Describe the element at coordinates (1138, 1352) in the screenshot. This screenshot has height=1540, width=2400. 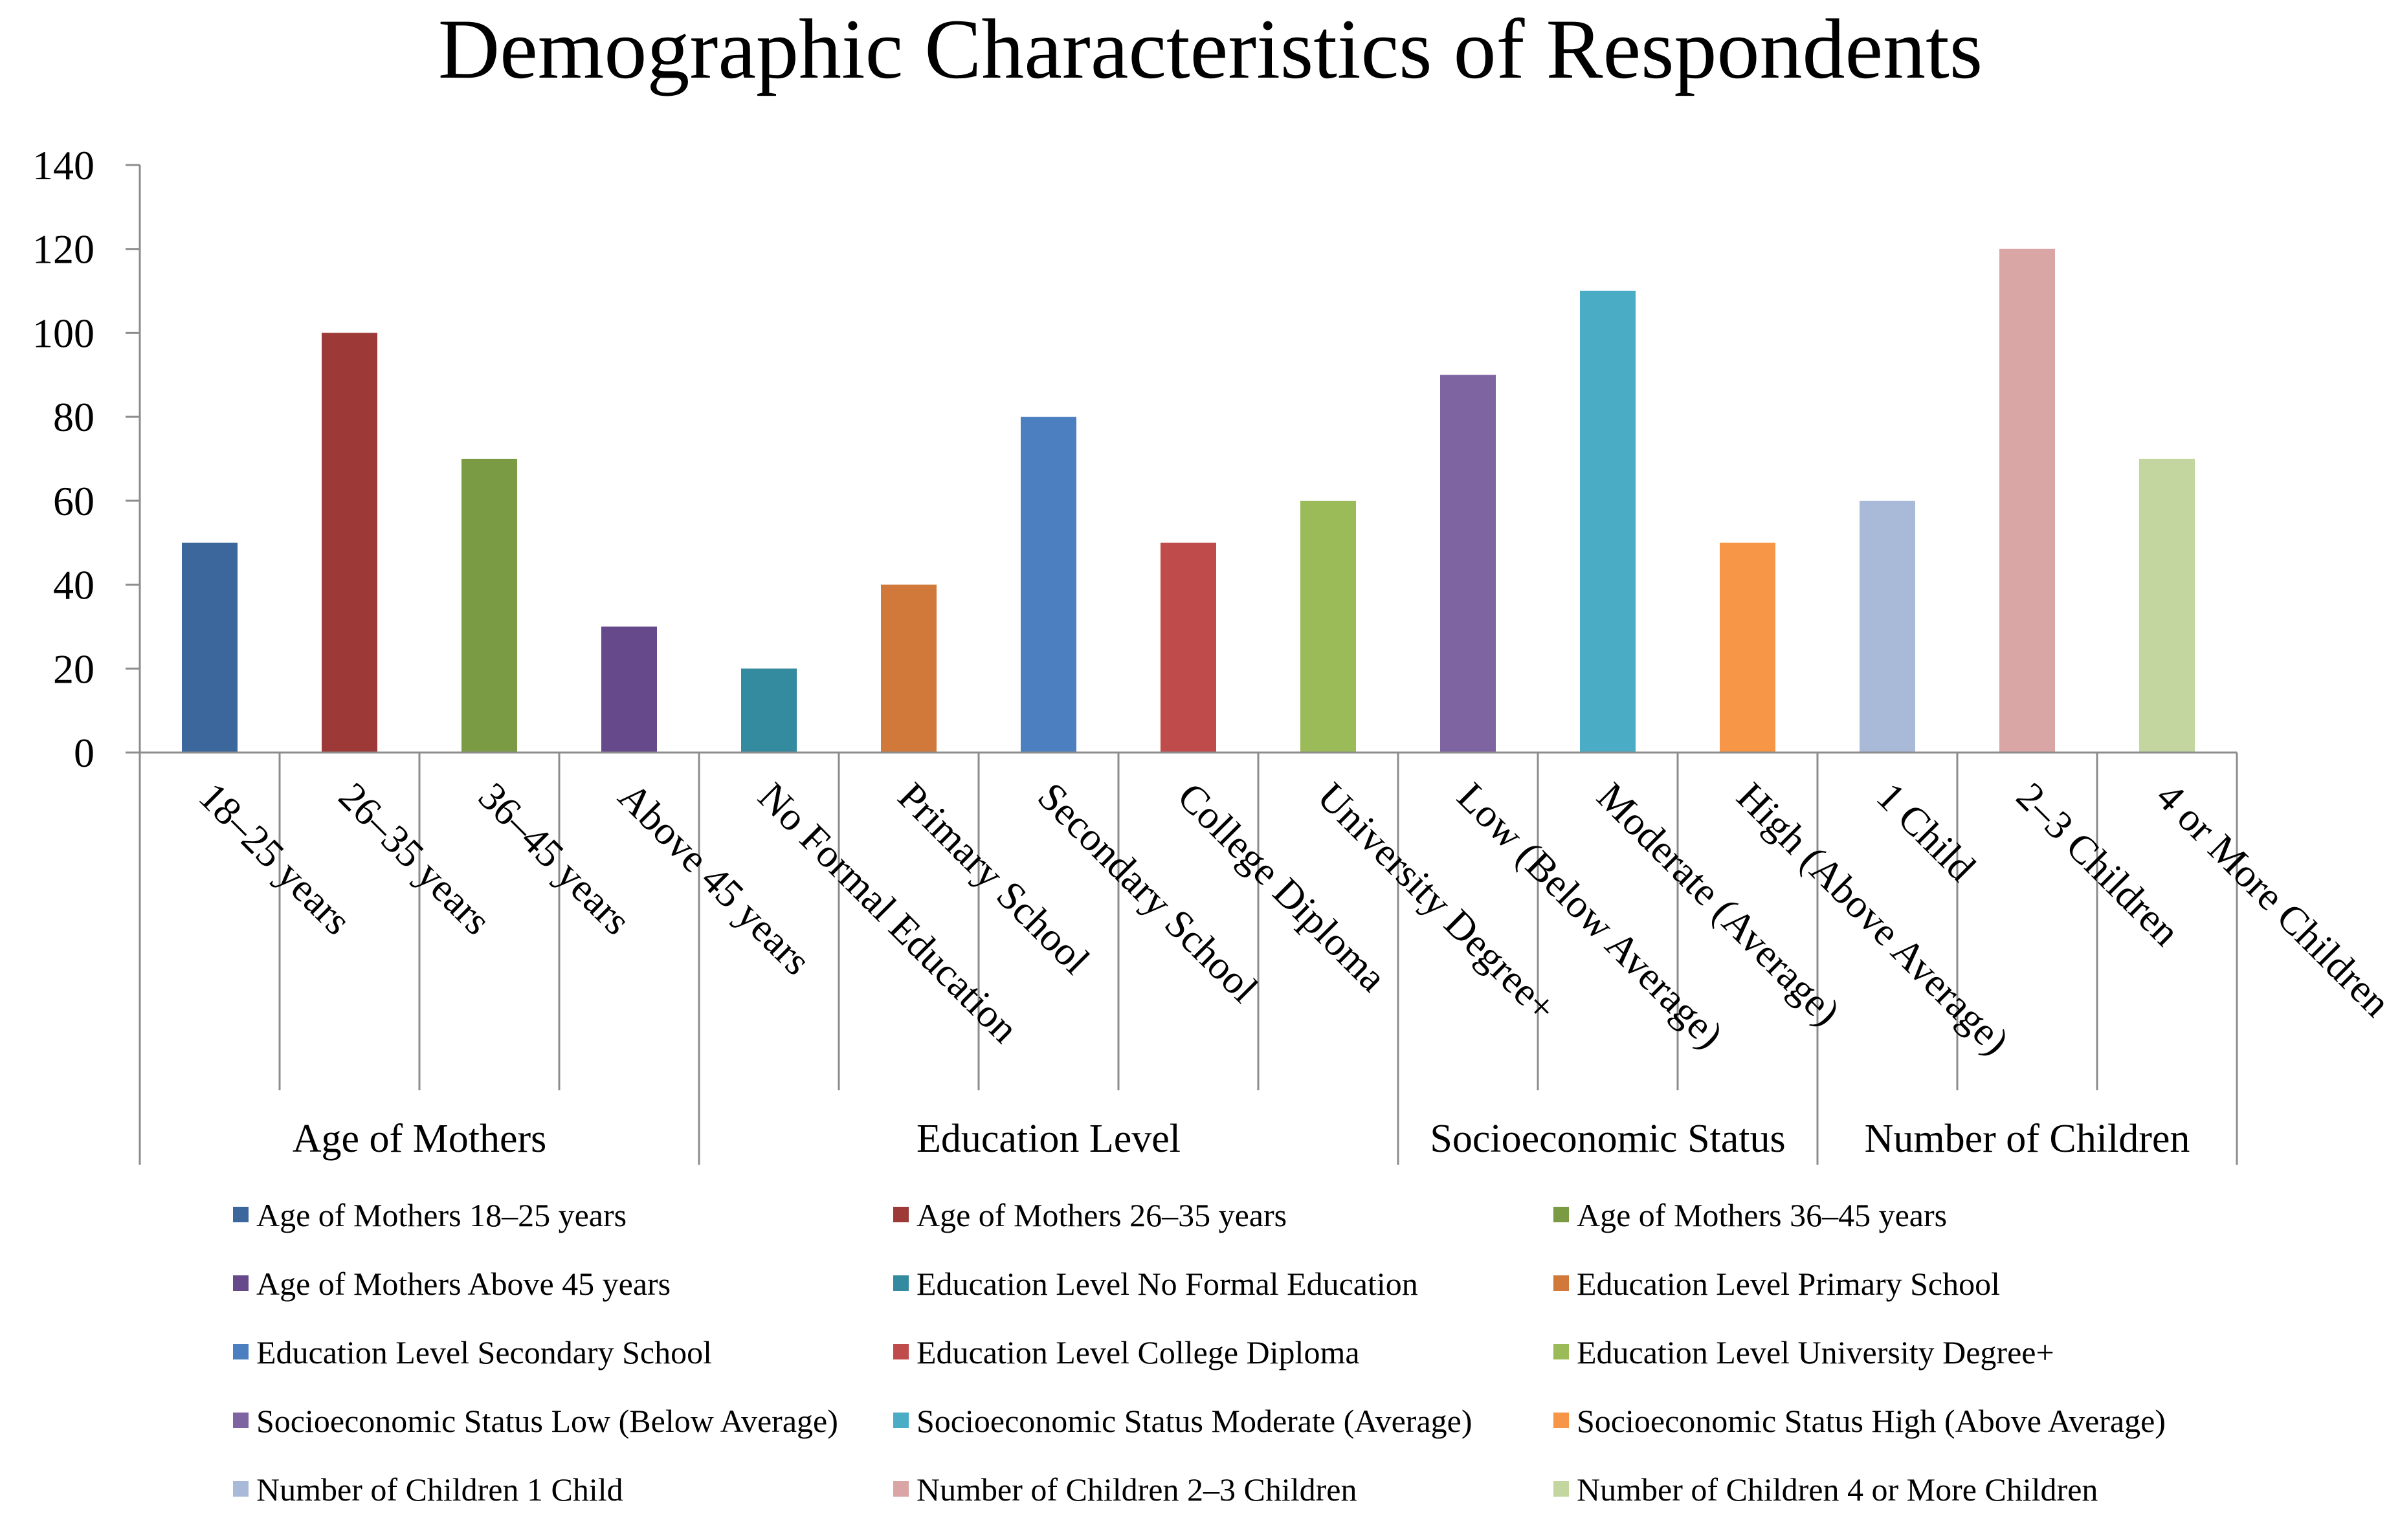
I see `legend-label: Education Level College Diploma` at that location.